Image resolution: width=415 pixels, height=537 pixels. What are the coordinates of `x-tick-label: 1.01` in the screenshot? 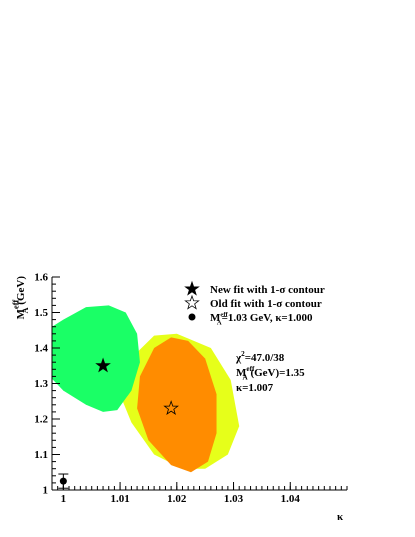 It's located at (119, 499).